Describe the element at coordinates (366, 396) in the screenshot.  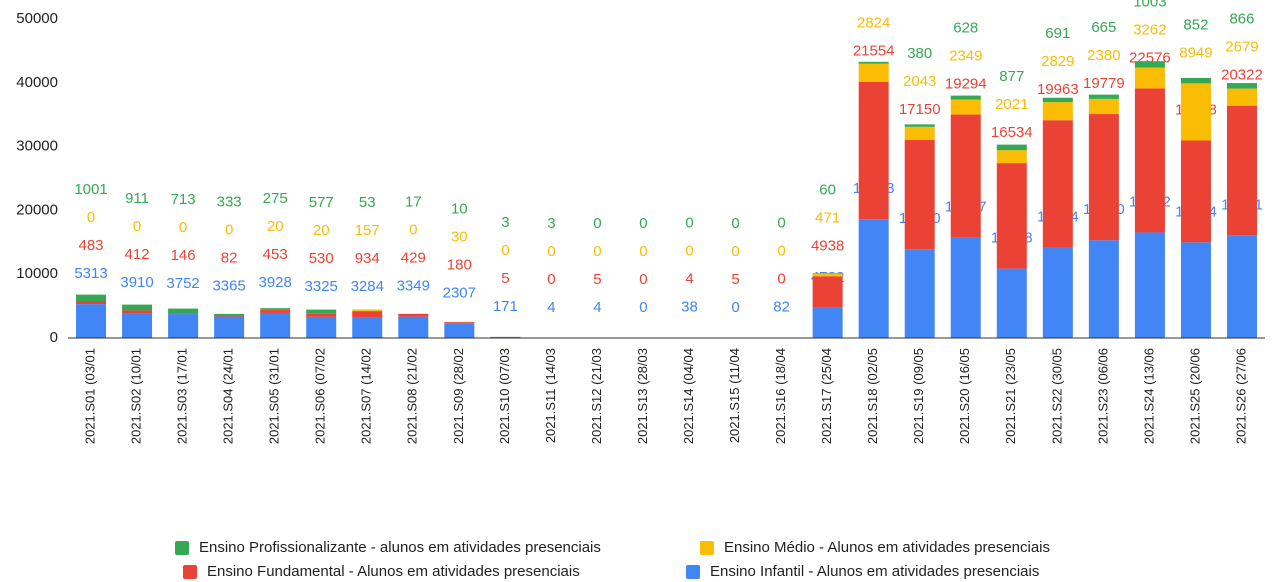
I see `x-tick-label: 2021.S07 (14/02` at that location.